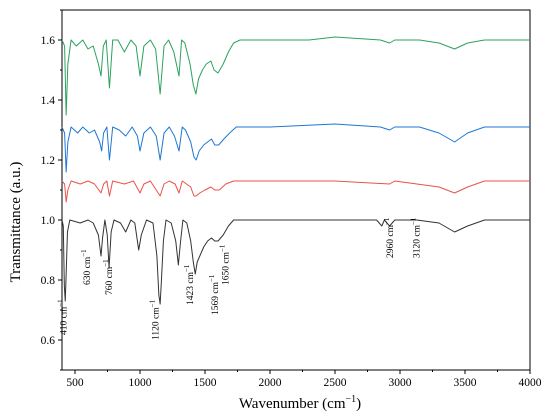 The image size is (550, 418). I want to click on x-tick-label: 3500, so click(465, 383).